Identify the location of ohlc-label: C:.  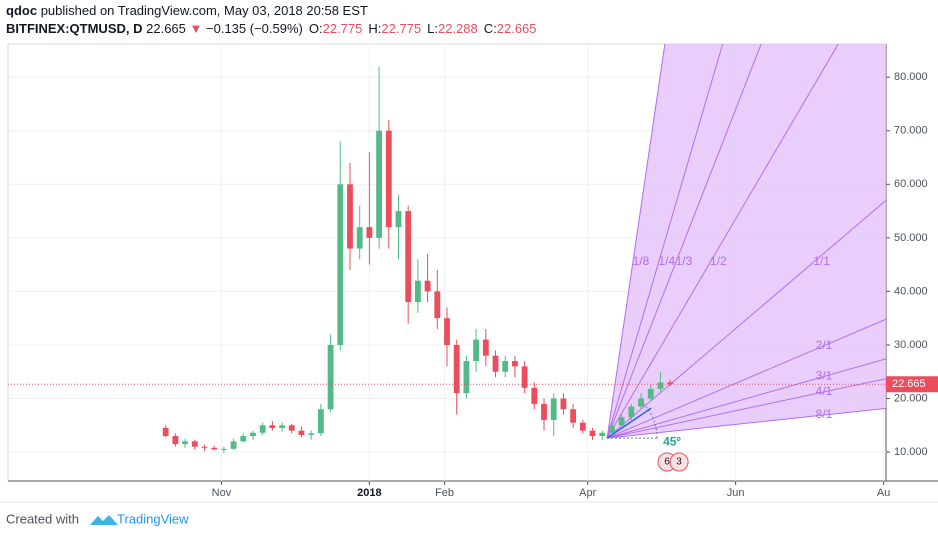
(490, 28).